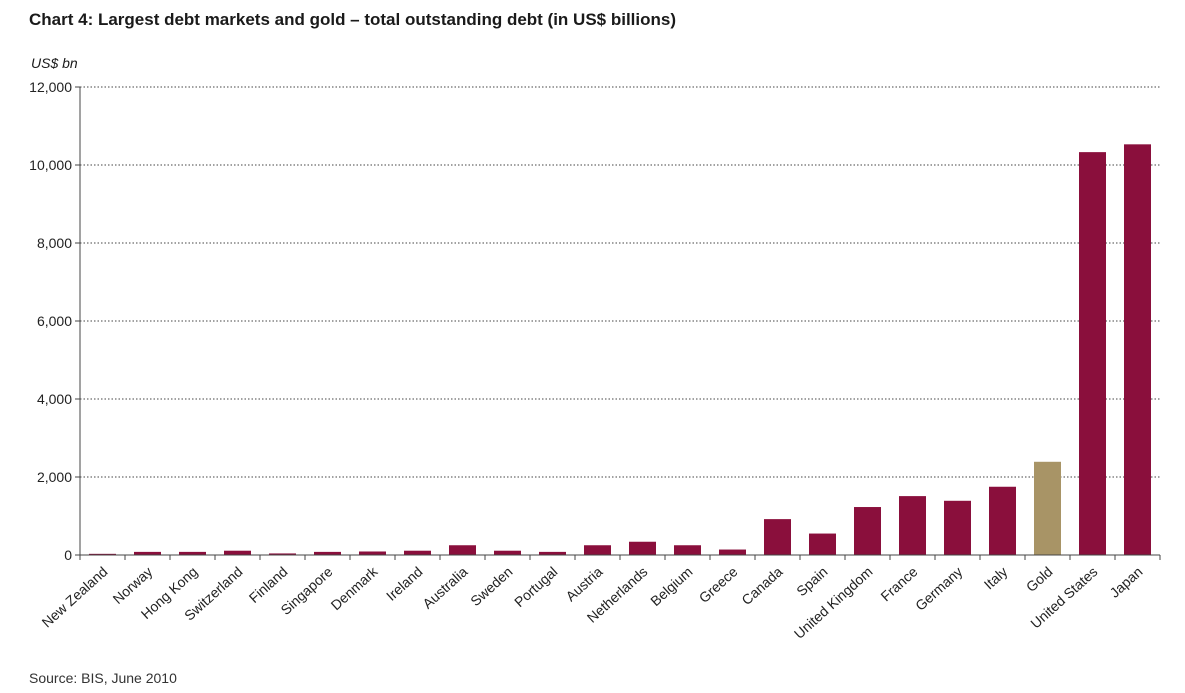 This screenshot has width=1185, height=693. Describe the element at coordinates (1002, 520) in the screenshot. I see `bar-italy` at that location.